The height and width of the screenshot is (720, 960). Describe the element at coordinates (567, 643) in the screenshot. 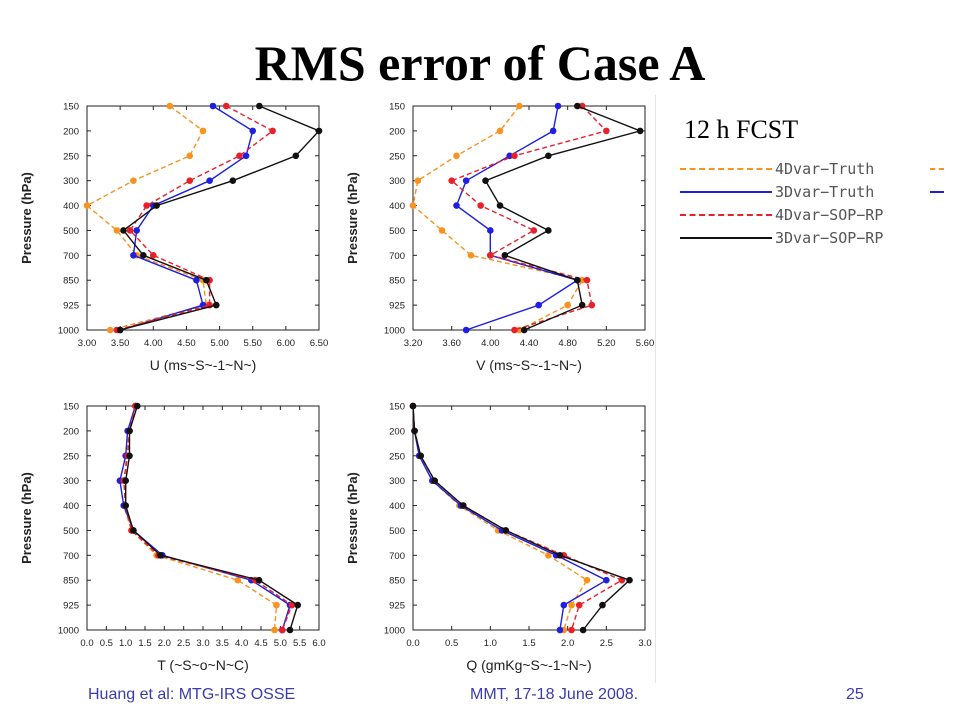

I see `x-tick-label: 2.0` at that location.